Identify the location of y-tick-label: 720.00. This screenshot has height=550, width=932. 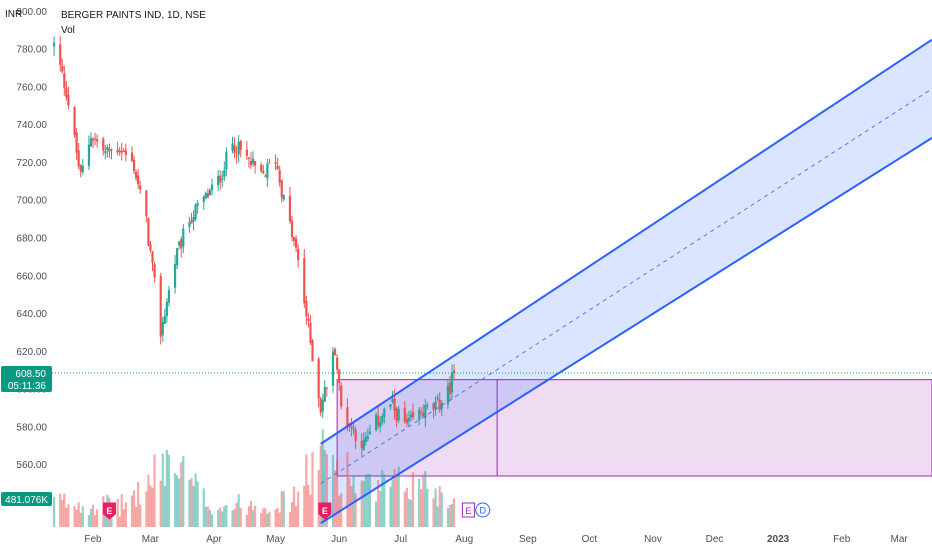
(31, 163).